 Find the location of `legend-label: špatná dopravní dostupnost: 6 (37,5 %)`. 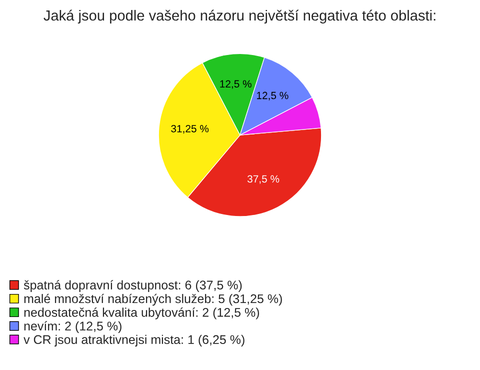

legend-label: špatná dopravní dostupnost: 6 (37,5 %) is located at coordinates (133, 286).